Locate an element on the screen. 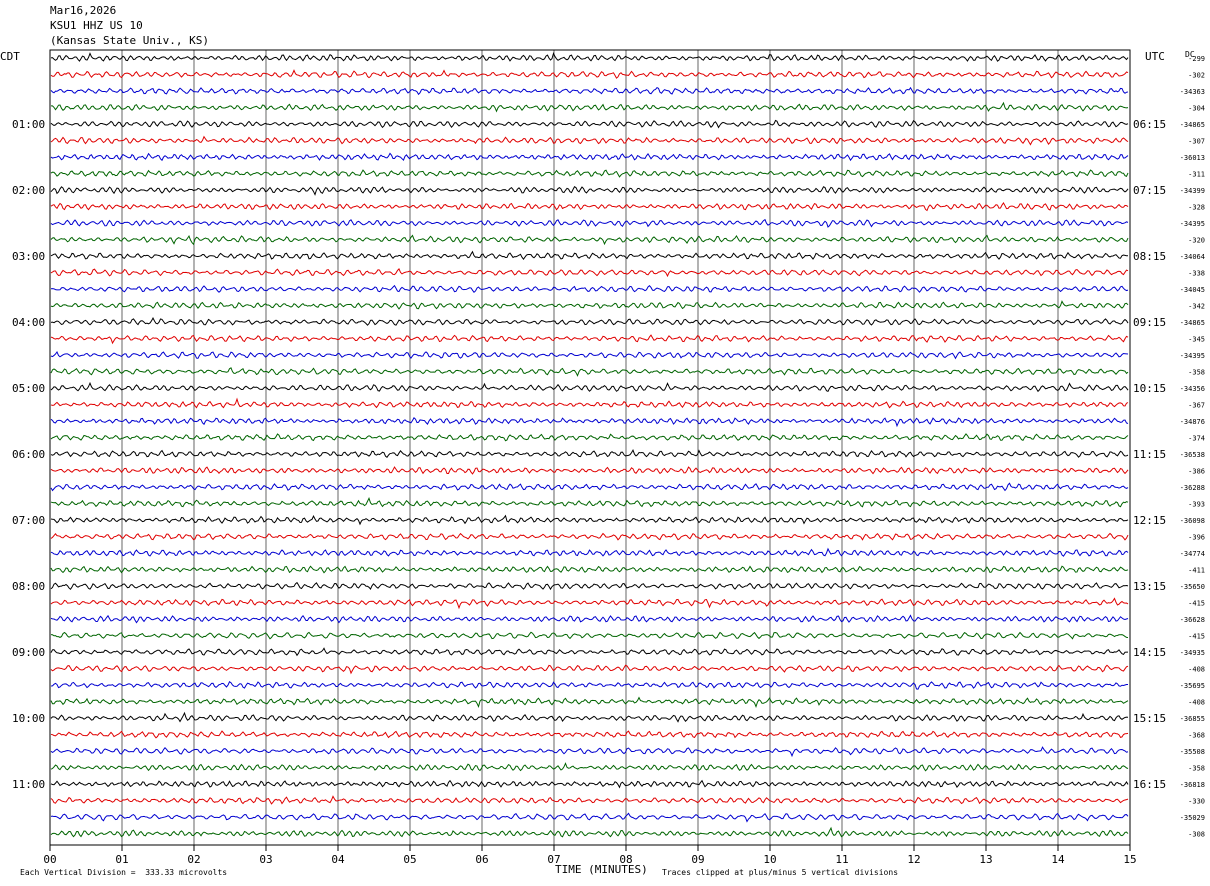  utc-hour-label: 06:15 is located at coordinates (1149, 124).